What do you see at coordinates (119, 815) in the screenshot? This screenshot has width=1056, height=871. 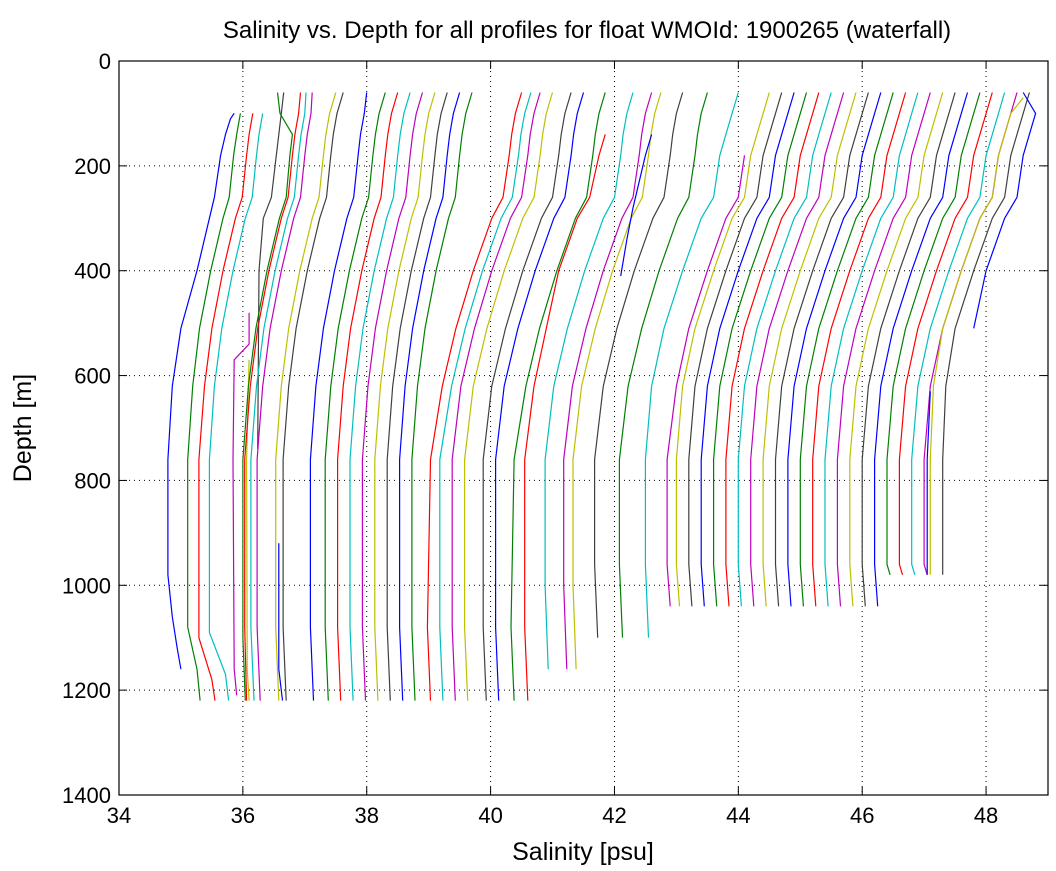 I see `x-tick-label: 34` at bounding box center [119, 815].